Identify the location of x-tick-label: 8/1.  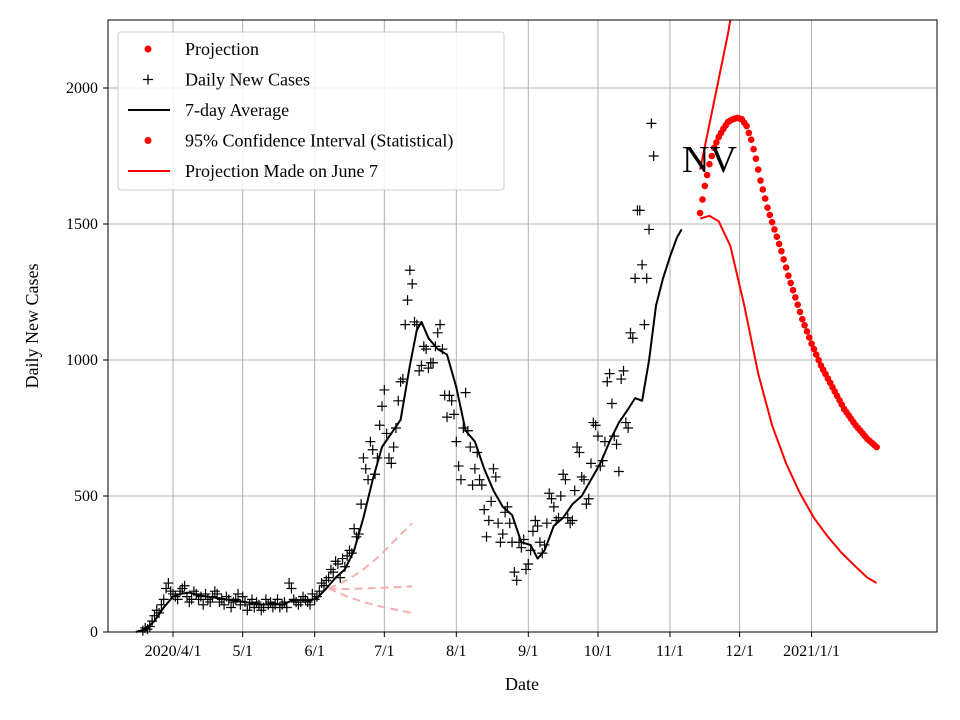
(456, 651).